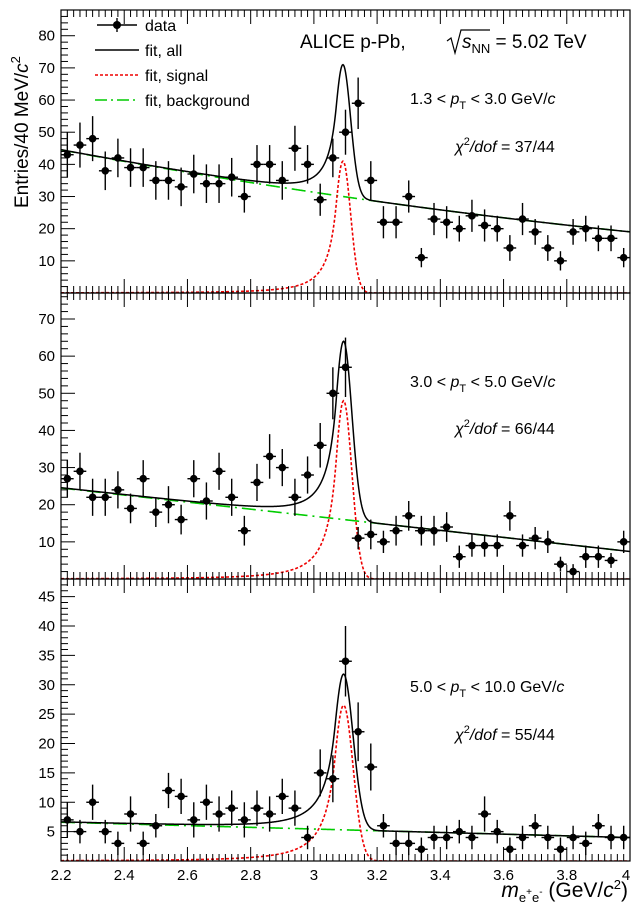 Image resolution: width=631 pixels, height=906 pixels. I want to click on x-axis-title: me+e- (GeV/c2), so click(564, 891).